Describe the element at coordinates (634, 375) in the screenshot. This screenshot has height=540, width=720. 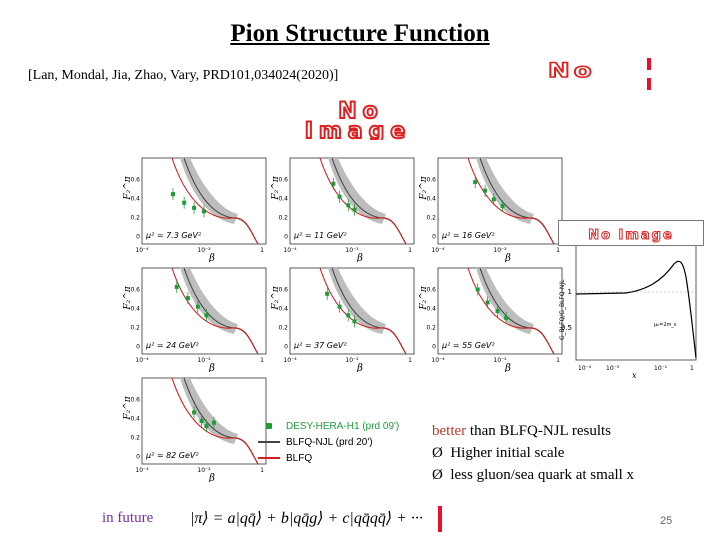
I see `svg-text: x` at that location.